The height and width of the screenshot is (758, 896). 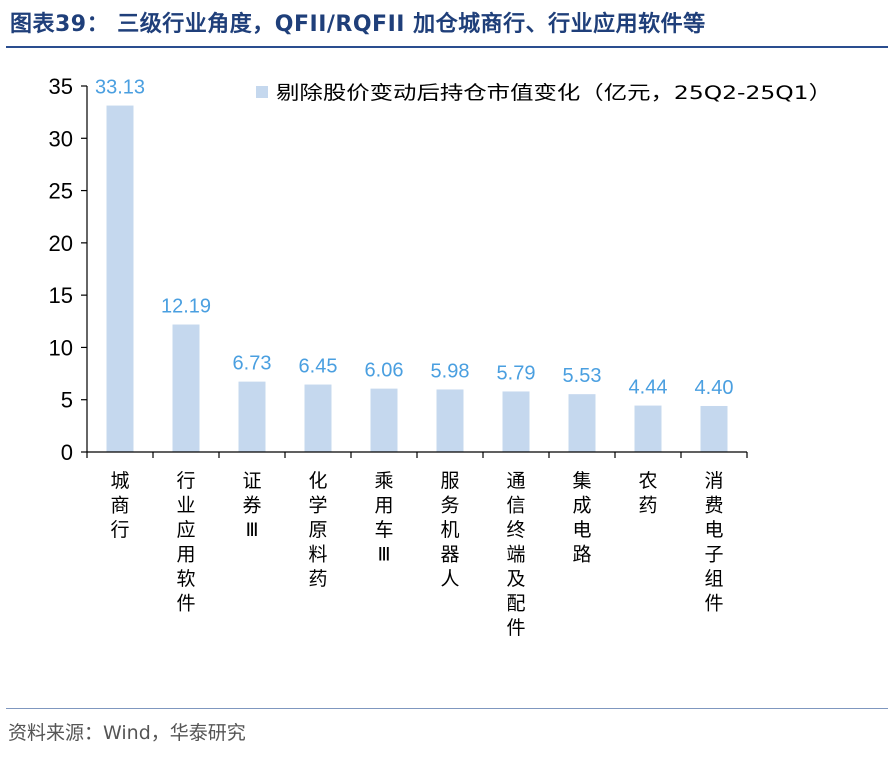 I want to click on category-label: 化学原料药, so click(x=317, y=530).